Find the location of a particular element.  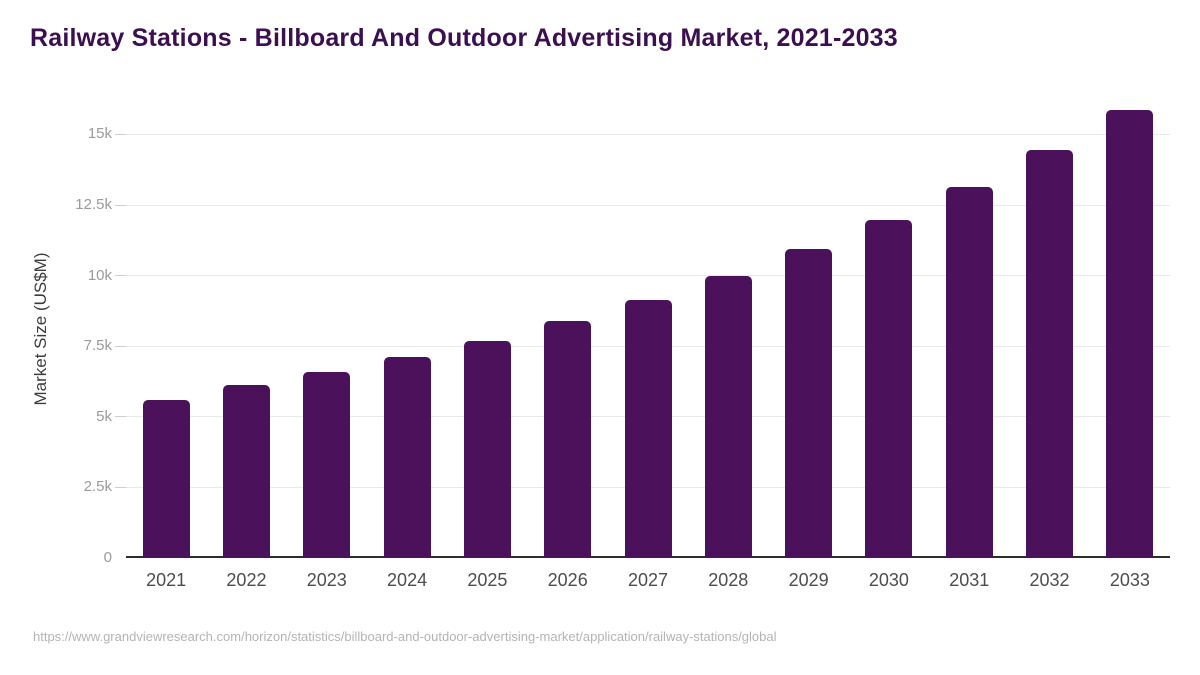

bar-2032 is located at coordinates (1050, 353).